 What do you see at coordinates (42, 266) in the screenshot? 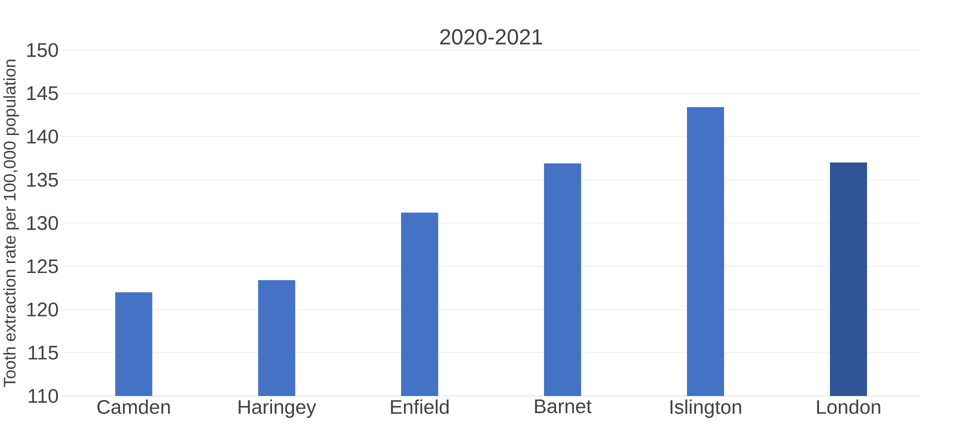
I see `y-tick-label: 125` at bounding box center [42, 266].